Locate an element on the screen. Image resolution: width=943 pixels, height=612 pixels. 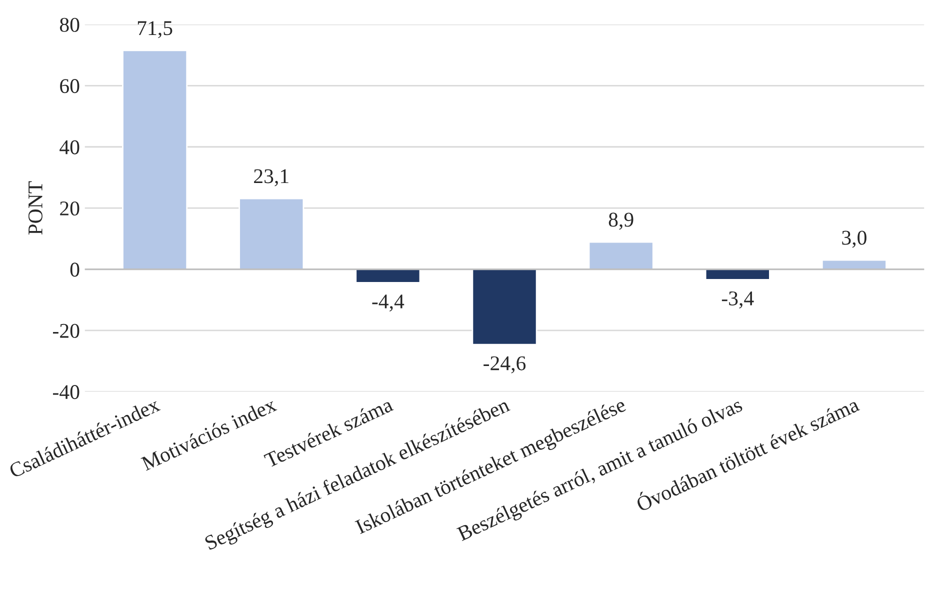
y-tick-label: 60 is located at coordinates (70, 86).